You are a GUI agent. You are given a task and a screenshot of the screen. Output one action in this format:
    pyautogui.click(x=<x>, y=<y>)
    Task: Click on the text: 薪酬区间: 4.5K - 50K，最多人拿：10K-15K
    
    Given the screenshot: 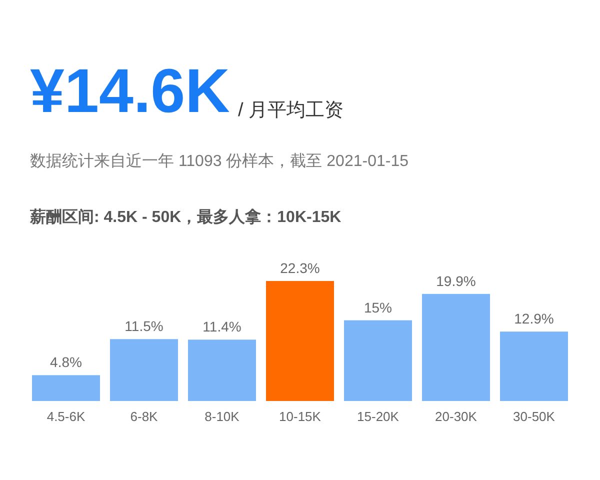 What is the action you would take?
    pyautogui.click(x=185, y=217)
    